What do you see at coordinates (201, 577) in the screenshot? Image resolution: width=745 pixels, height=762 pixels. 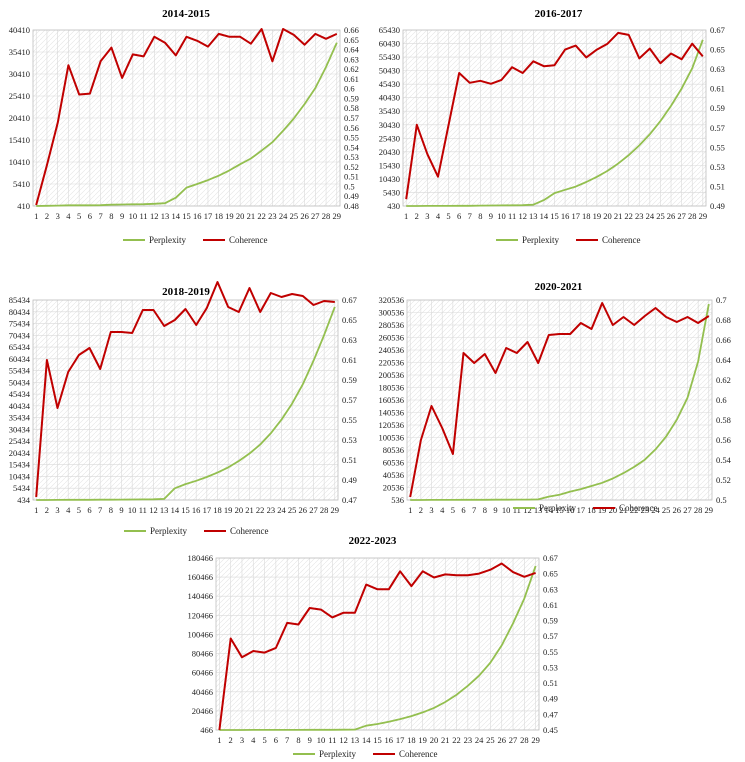 I see `left-tick-label: 160466` at bounding box center [201, 577].